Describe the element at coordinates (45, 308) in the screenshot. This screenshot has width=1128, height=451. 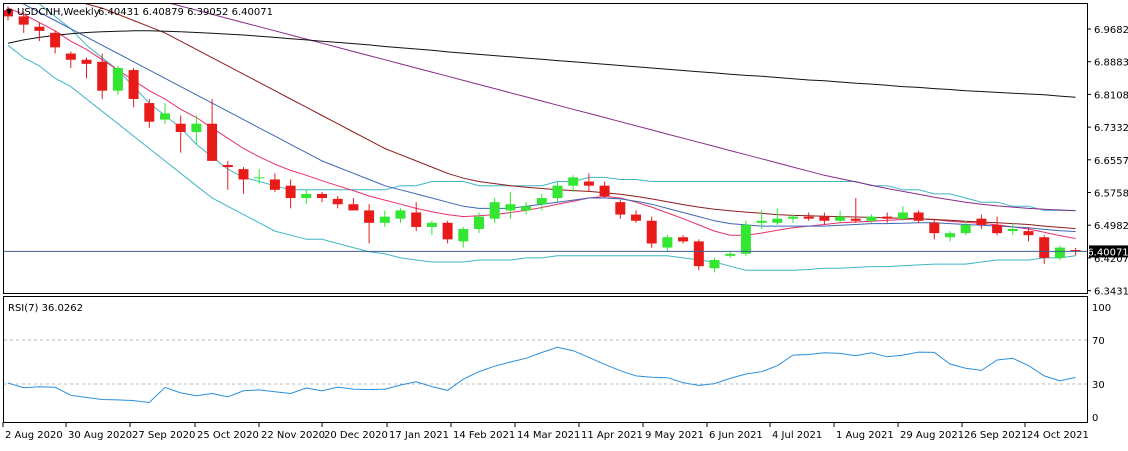
I see `rsi-label: RSI(7) 36.0262` at that location.